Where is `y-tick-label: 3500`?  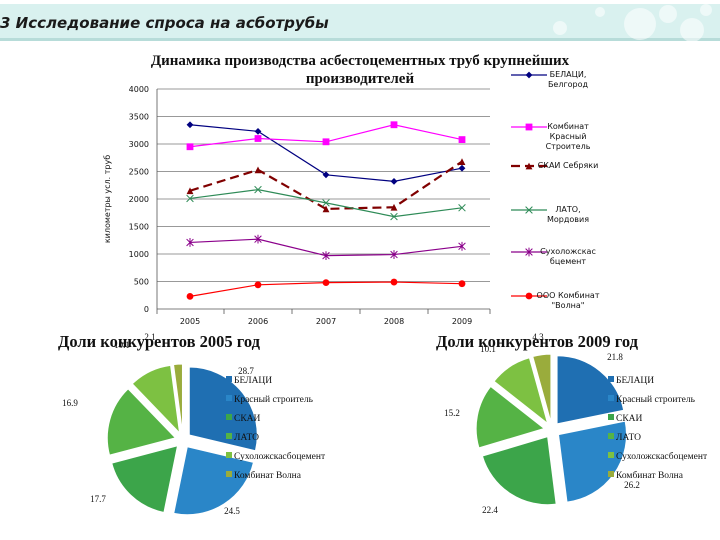
y-tick-label: 3500 is located at coordinates (139, 117).